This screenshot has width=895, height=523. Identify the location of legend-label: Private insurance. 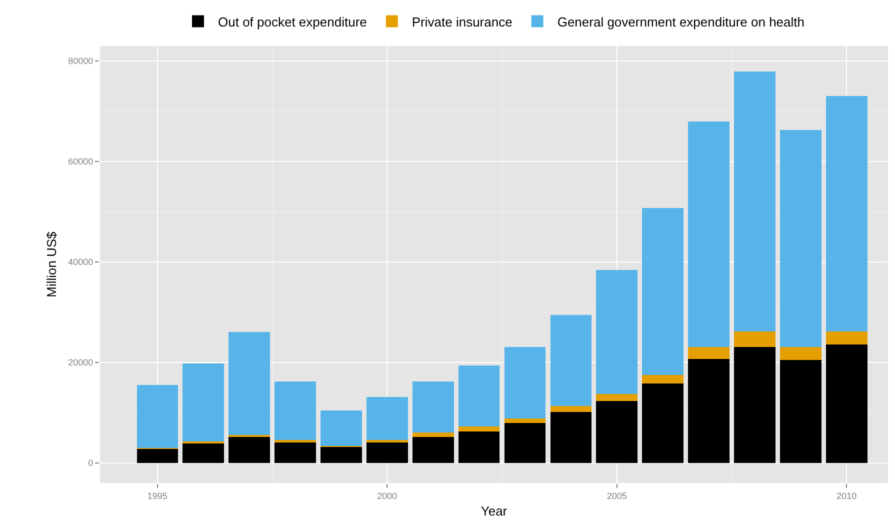
(462, 22).